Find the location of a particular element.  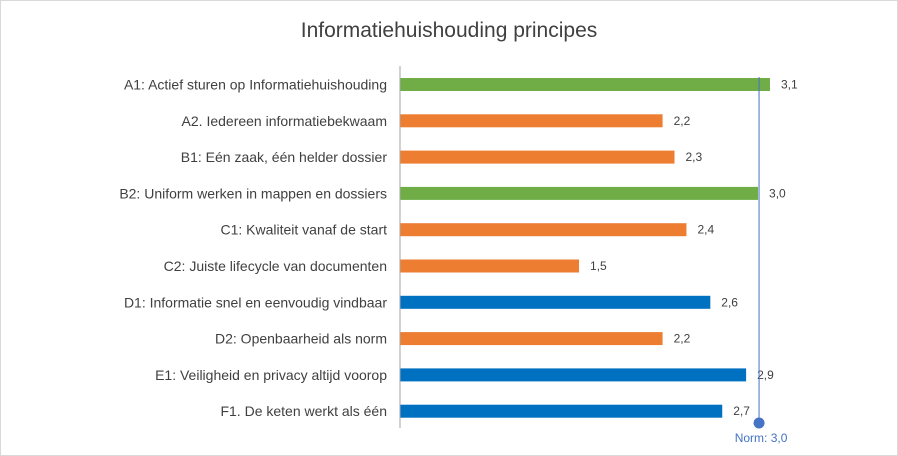

category-label: B2: Uniform werken in mappen en dossiers is located at coordinates (253, 193).